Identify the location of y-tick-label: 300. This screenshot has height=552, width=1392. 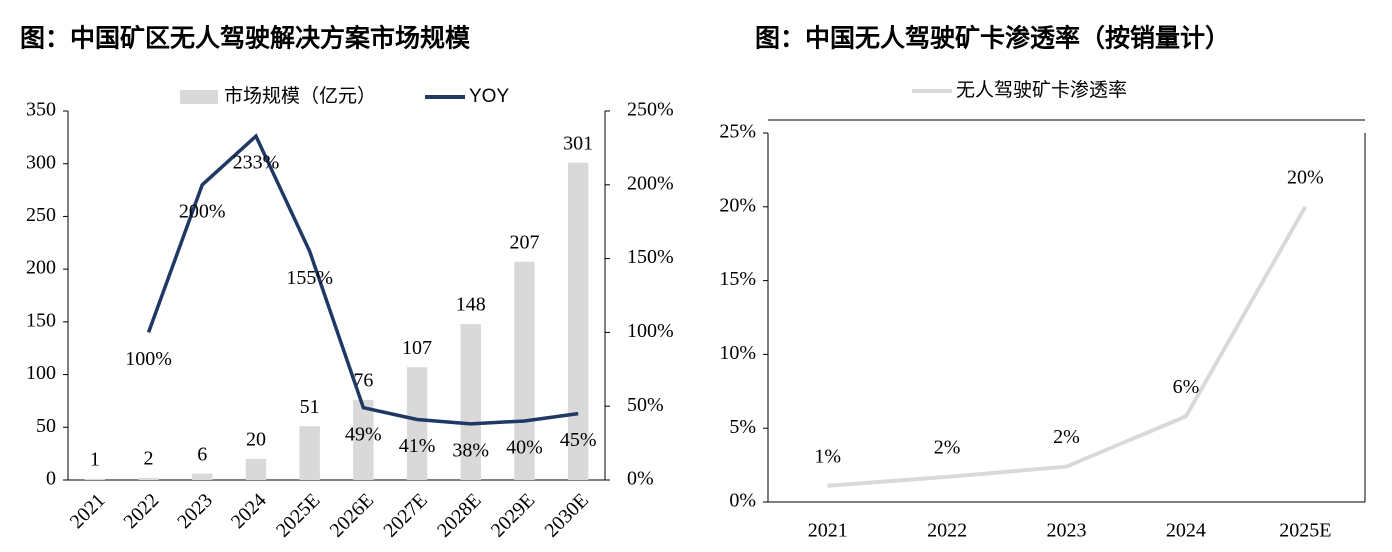
(41, 162).